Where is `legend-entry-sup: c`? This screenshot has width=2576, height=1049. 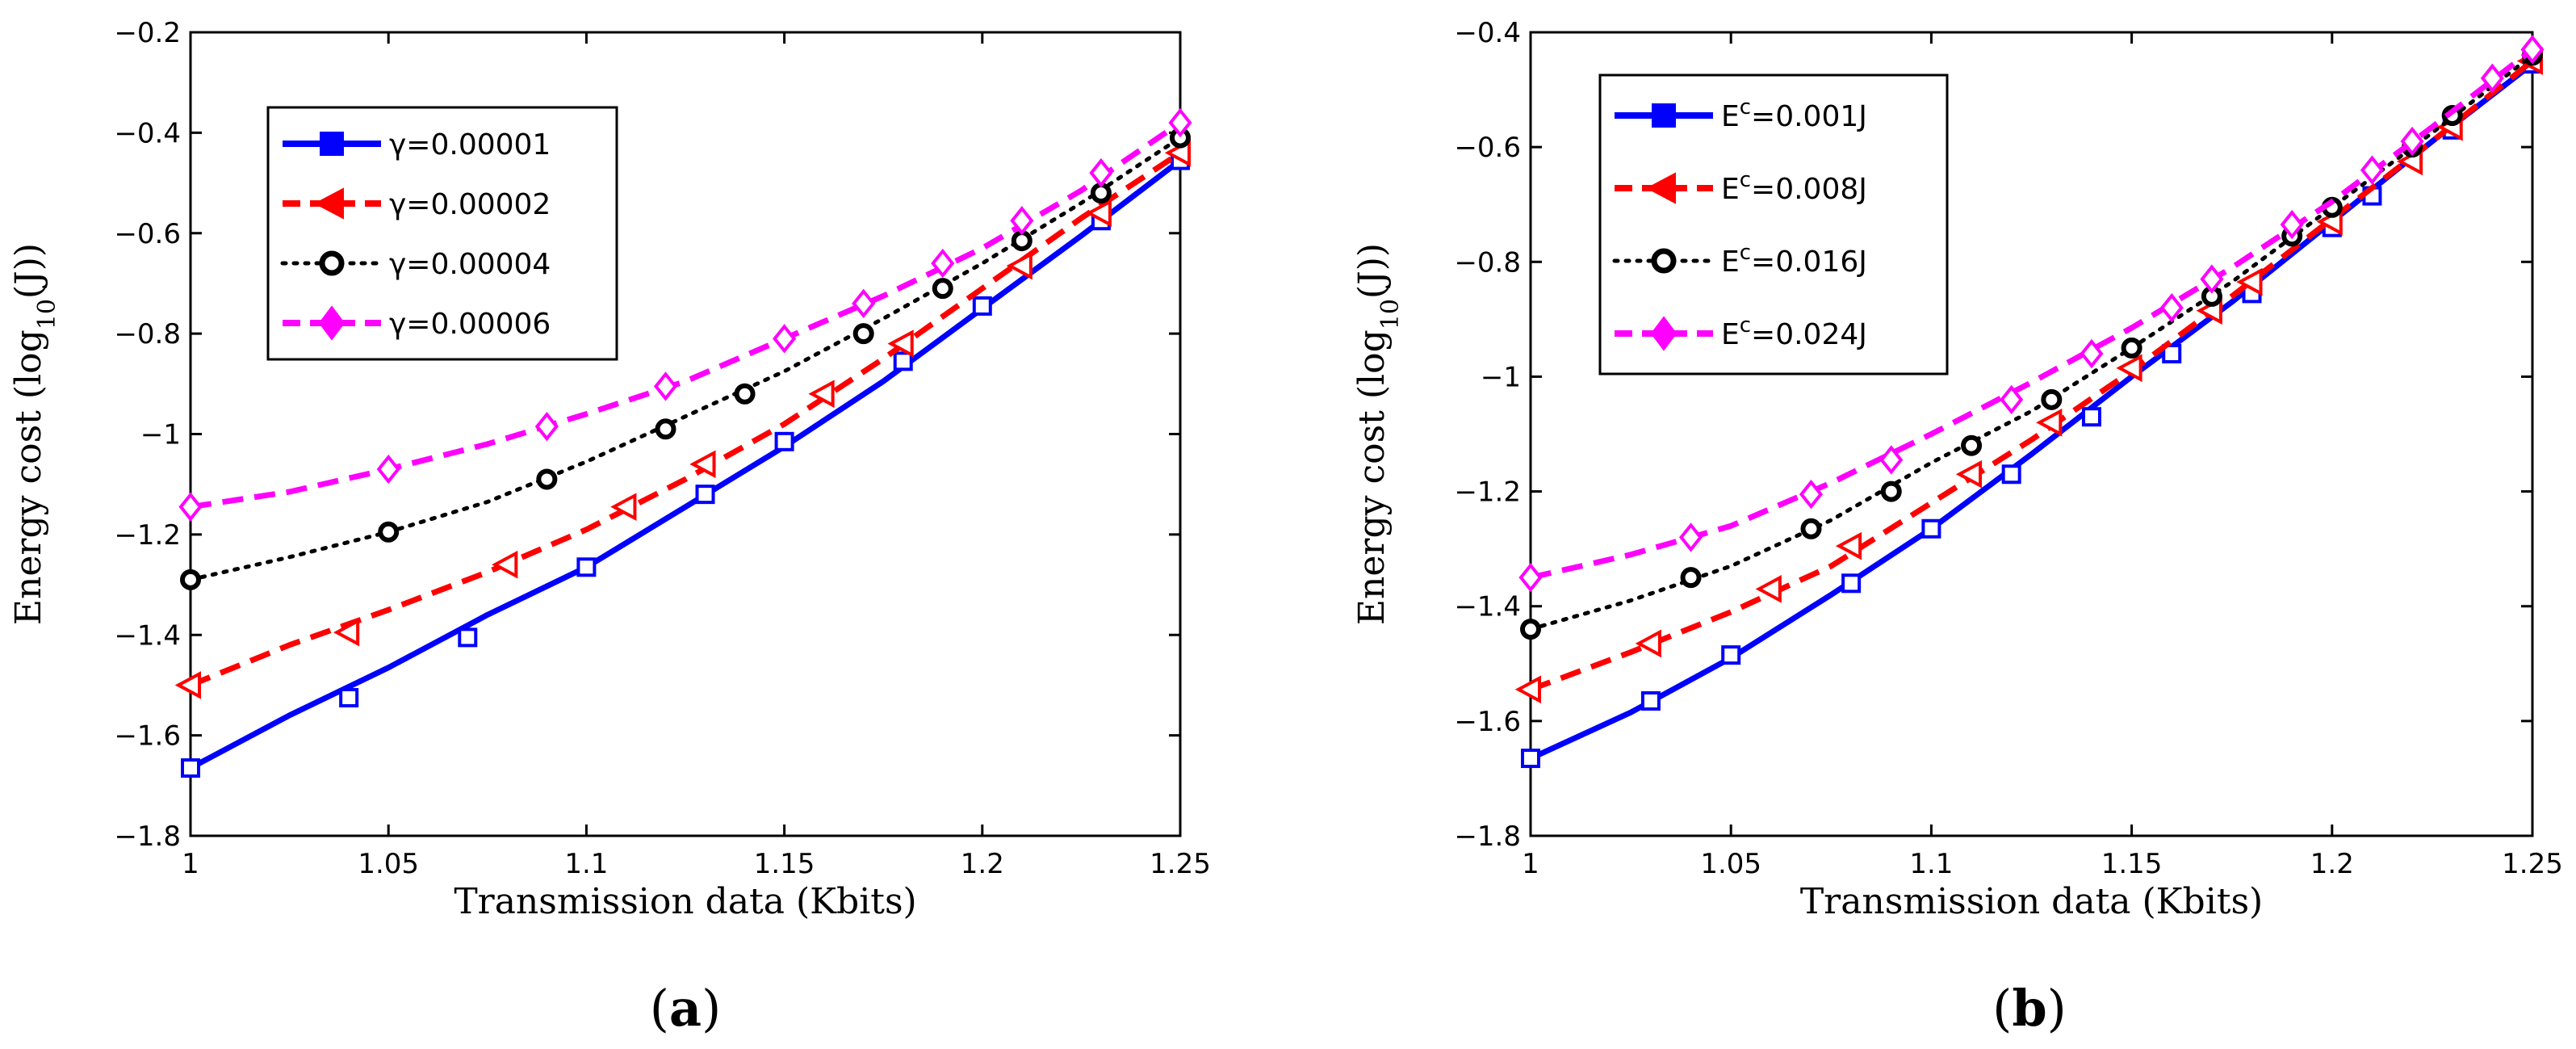 legend-entry-sup: c is located at coordinates (1746, 325).